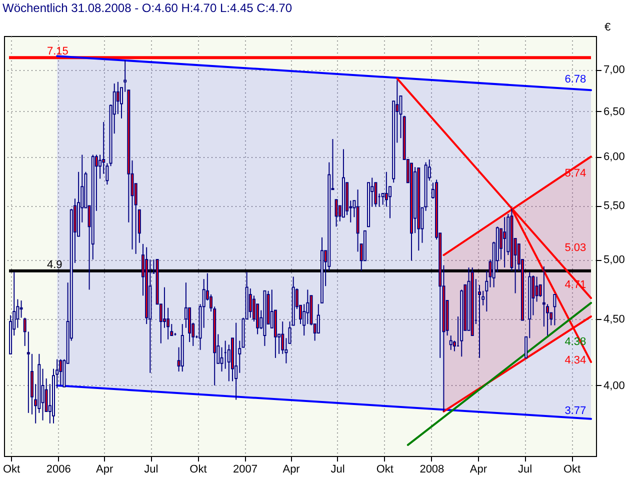 The width and height of the screenshot is (640, 480). What do you see at coordinates (54, 264) in the screenshot?
I see `ref-line-label: 4.9` at bounding box center [54, 264].